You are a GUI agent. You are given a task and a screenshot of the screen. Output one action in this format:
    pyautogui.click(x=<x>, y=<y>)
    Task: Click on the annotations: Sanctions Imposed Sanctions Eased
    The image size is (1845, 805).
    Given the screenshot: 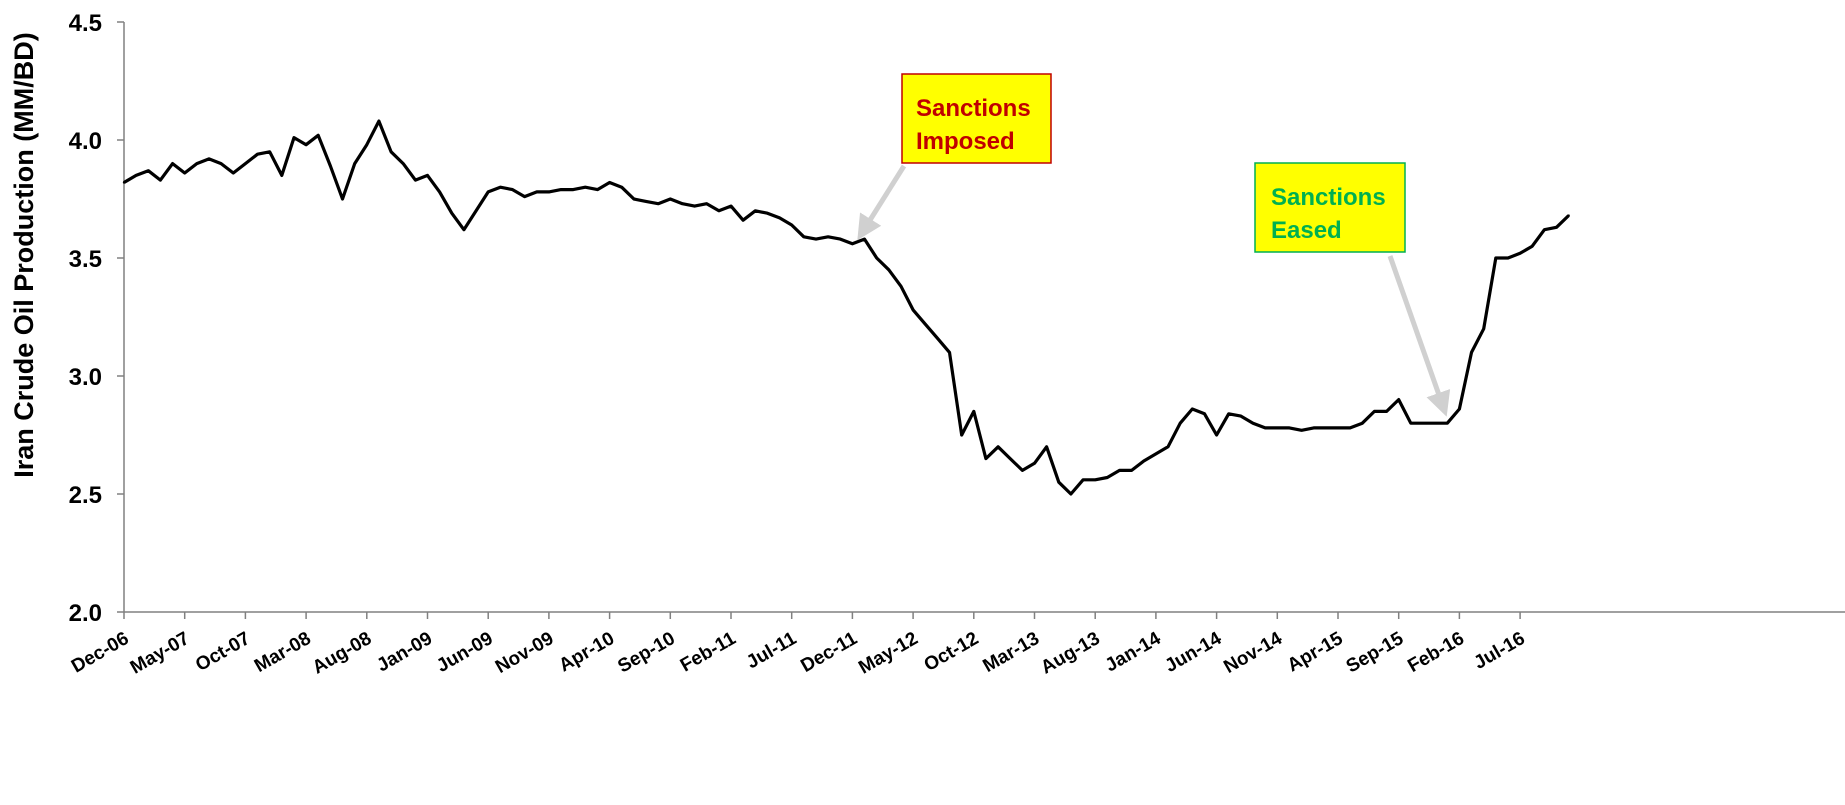 What is the action you would take?
    pyautogui.click(x=1154, y=245)
    